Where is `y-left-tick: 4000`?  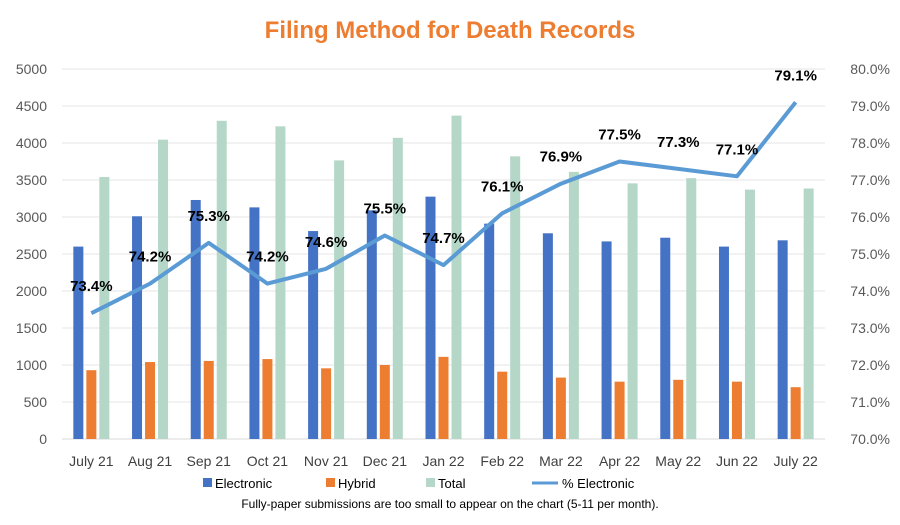
y-left-tick: 4000 is located at coordinates (31, 143).